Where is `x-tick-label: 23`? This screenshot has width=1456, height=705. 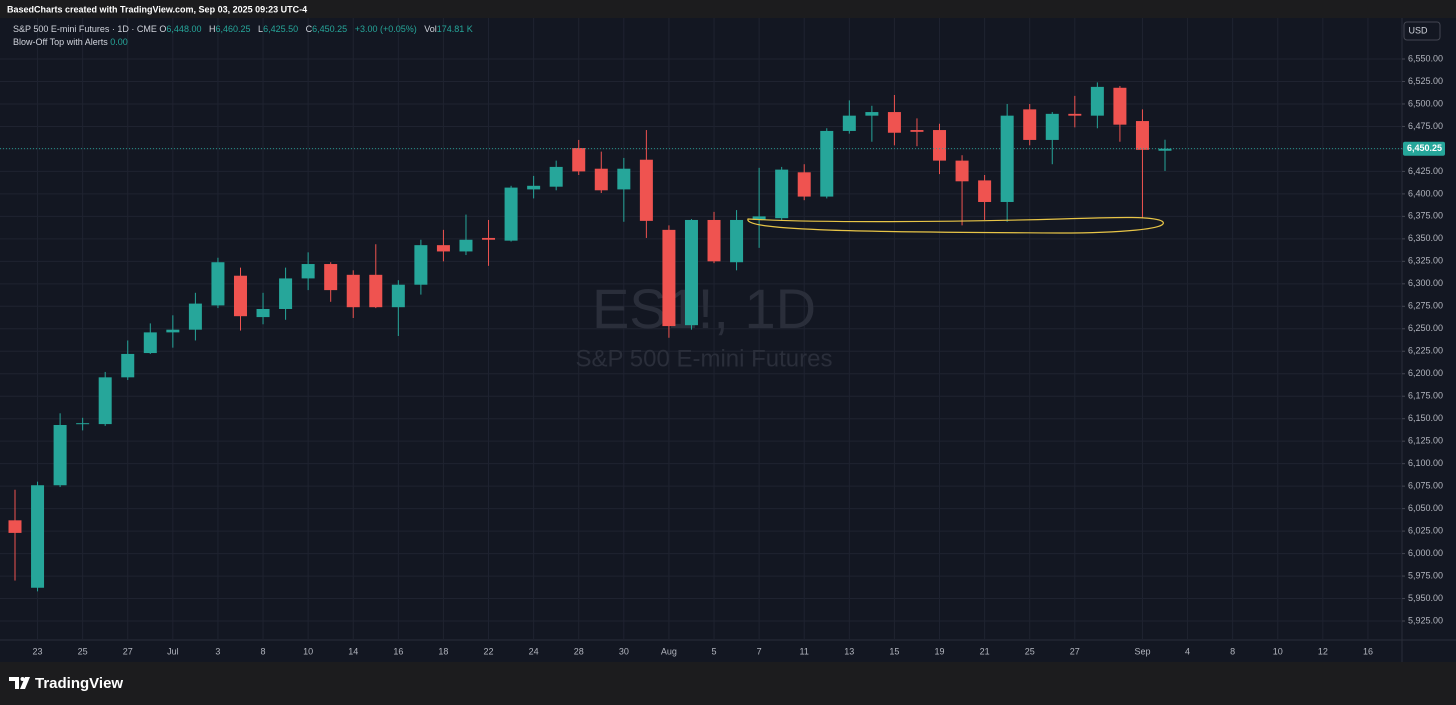
x-tick-label: 23 is located at coordinates (38, 651).